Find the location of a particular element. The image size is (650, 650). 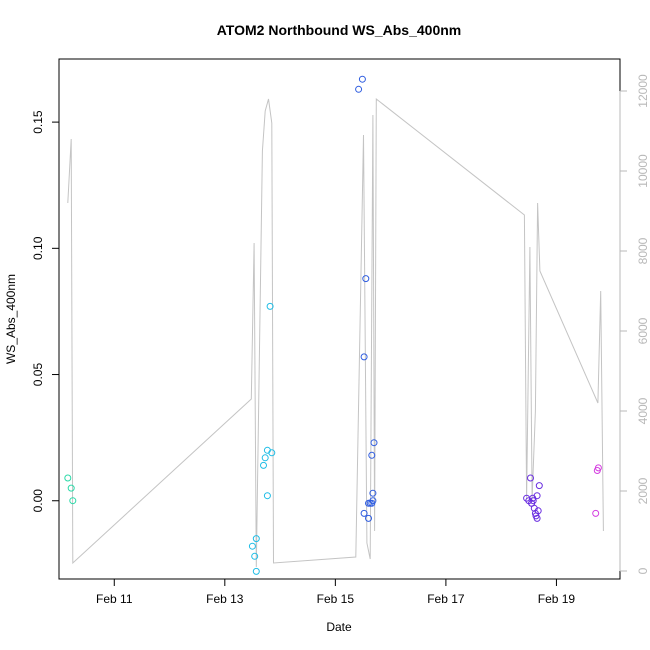

x-tick-label: Feb 17 is located at coordinates (446, 599).